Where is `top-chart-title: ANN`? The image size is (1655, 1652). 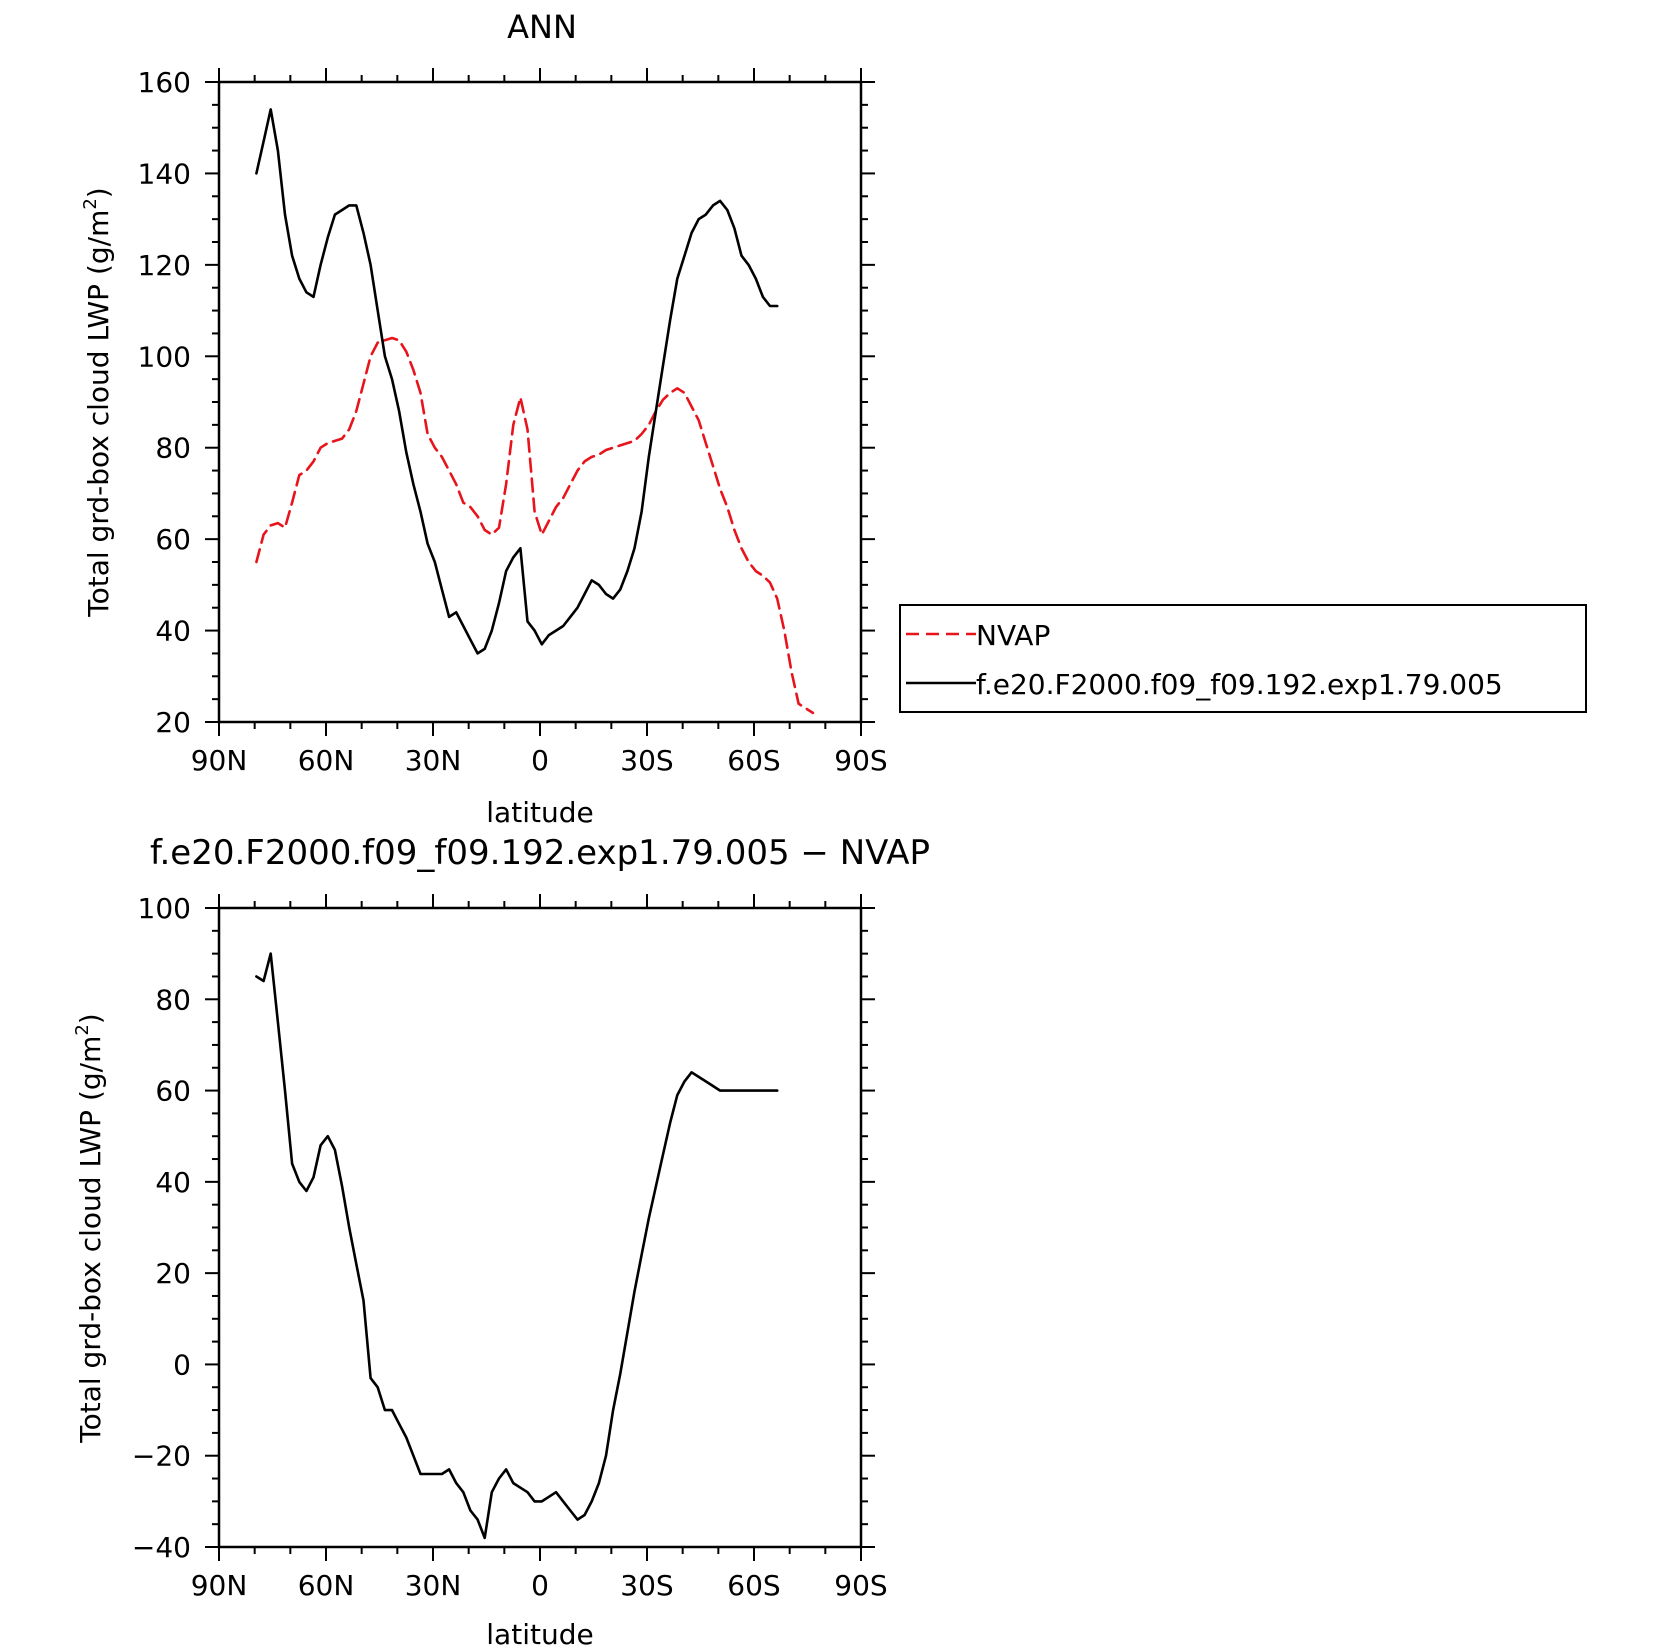
top-chart-title: ANN is located at coordinates (542, 27).